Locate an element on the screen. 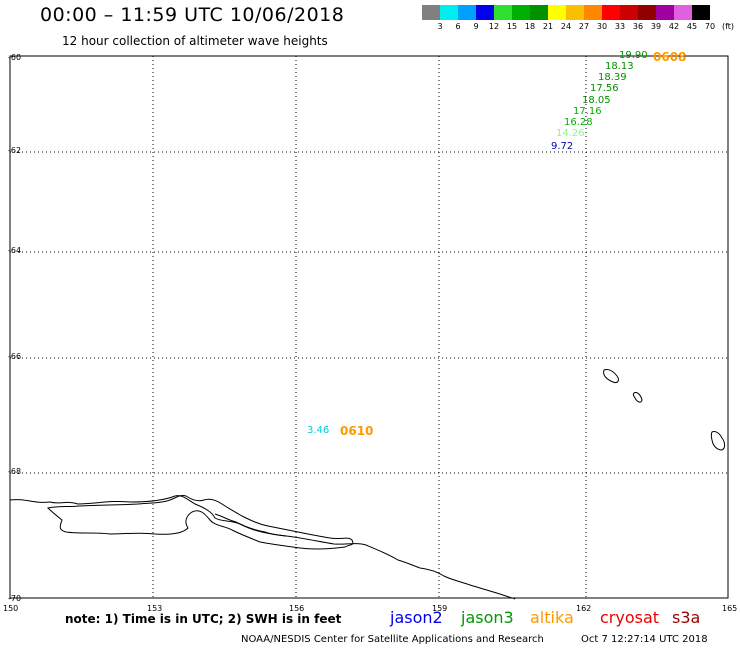 This screenshot has width=740, height=650. color-scale-label: 30 is located at coordinates (602, 26).